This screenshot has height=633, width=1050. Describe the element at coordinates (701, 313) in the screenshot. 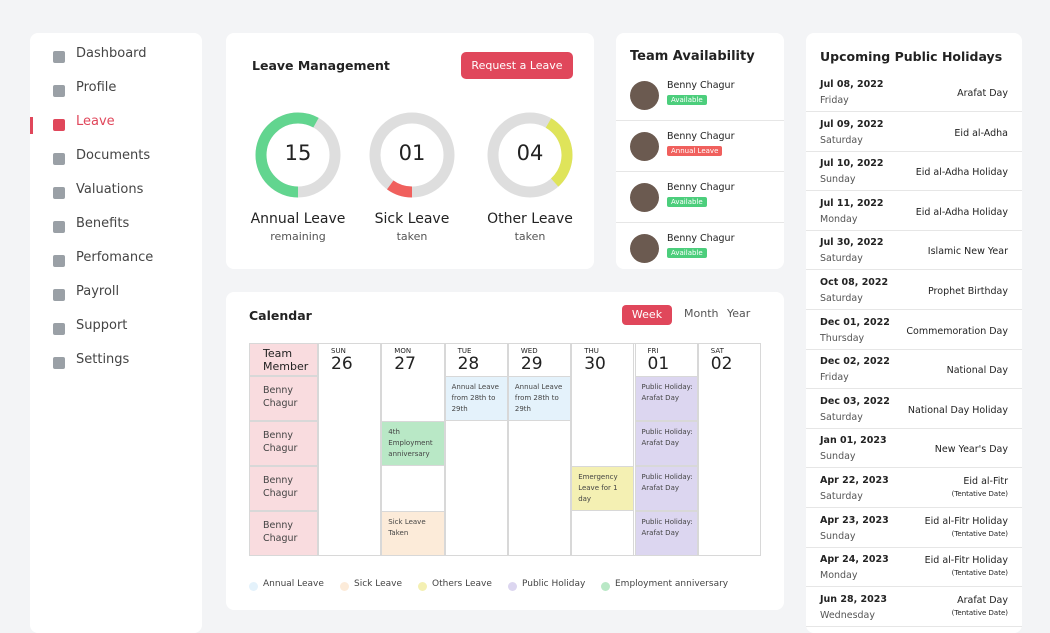

I see `view-tab: Month` at that location.